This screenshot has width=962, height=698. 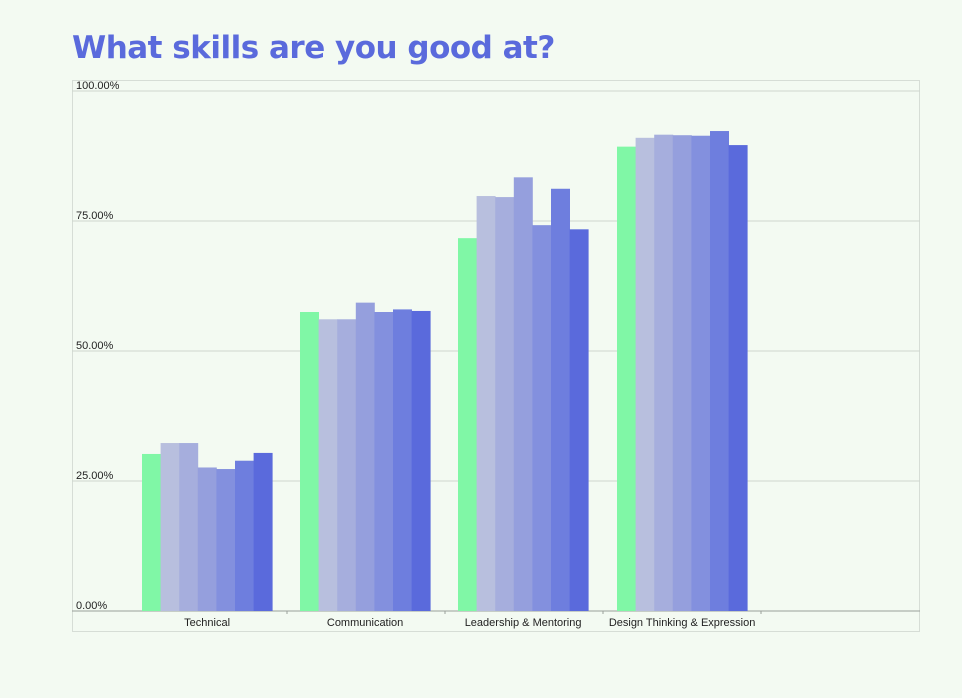 What do you see at coordinates (95, 476) in the screenshot?
I see `y-tick-label: 25.00%` at bounding box center [95, 476].